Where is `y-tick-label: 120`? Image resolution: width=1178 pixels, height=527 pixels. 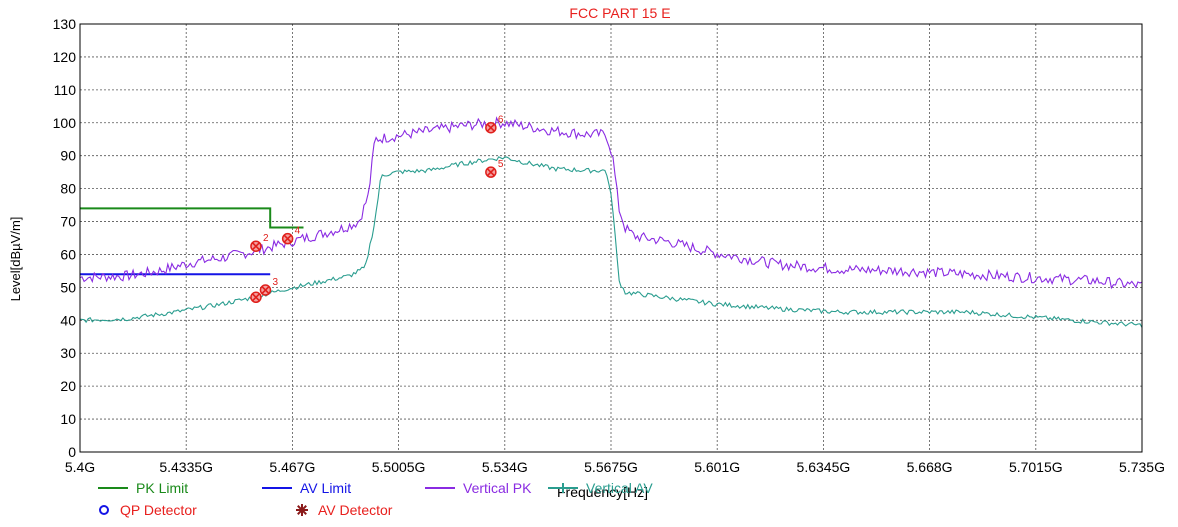 y-tick-label: 120 is located at coordinates (65, 57).